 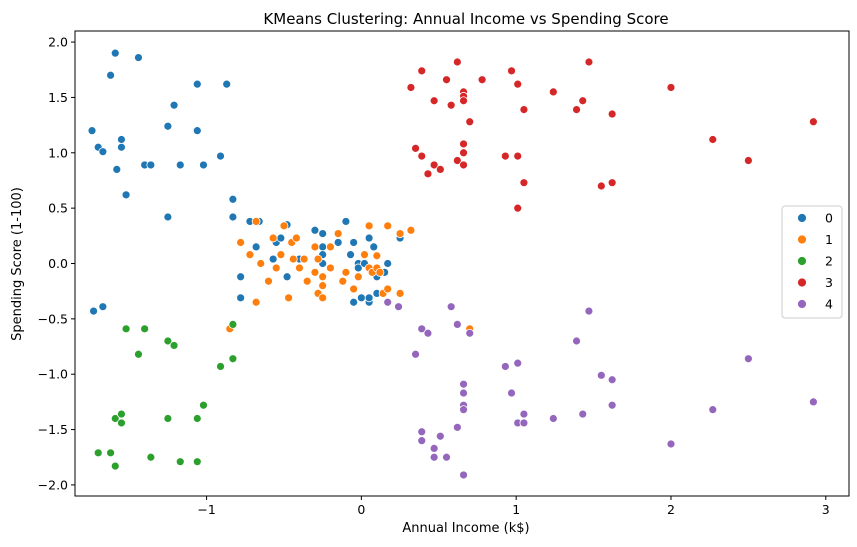 What do you see at coordinates (829, 218) in the screenshot?
I see `legend-label: 0` at bounding box center [829, 218].